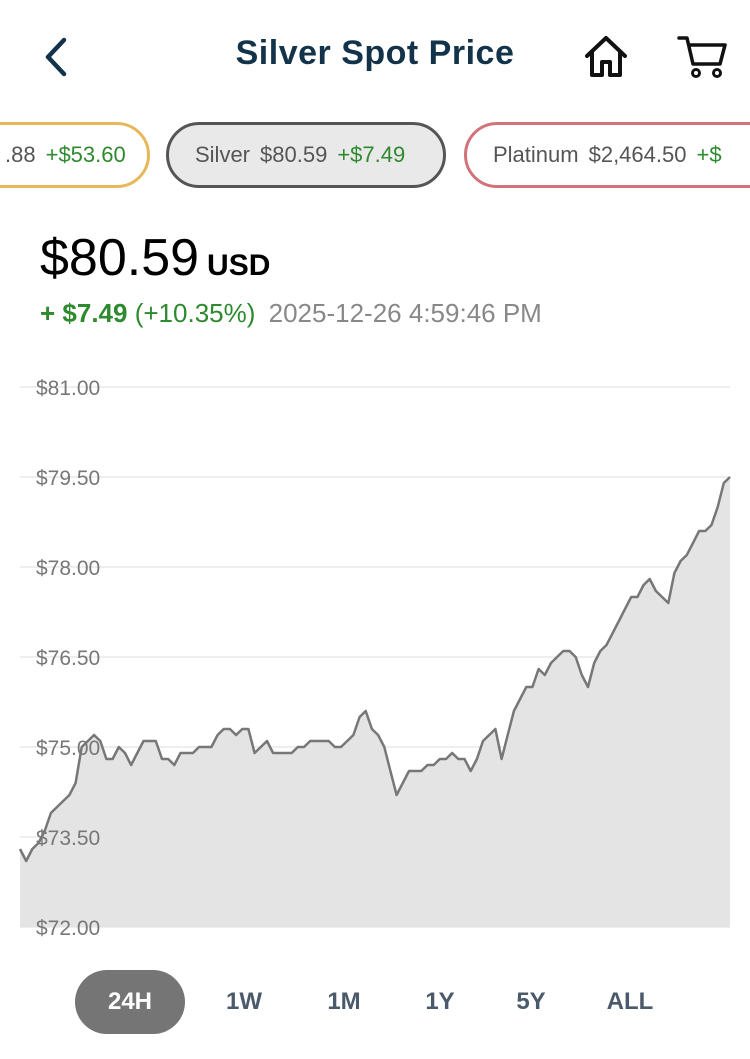  I want to click on ticker-chip-silver: Silver $80.59 +$7.49, so click(306, 155).